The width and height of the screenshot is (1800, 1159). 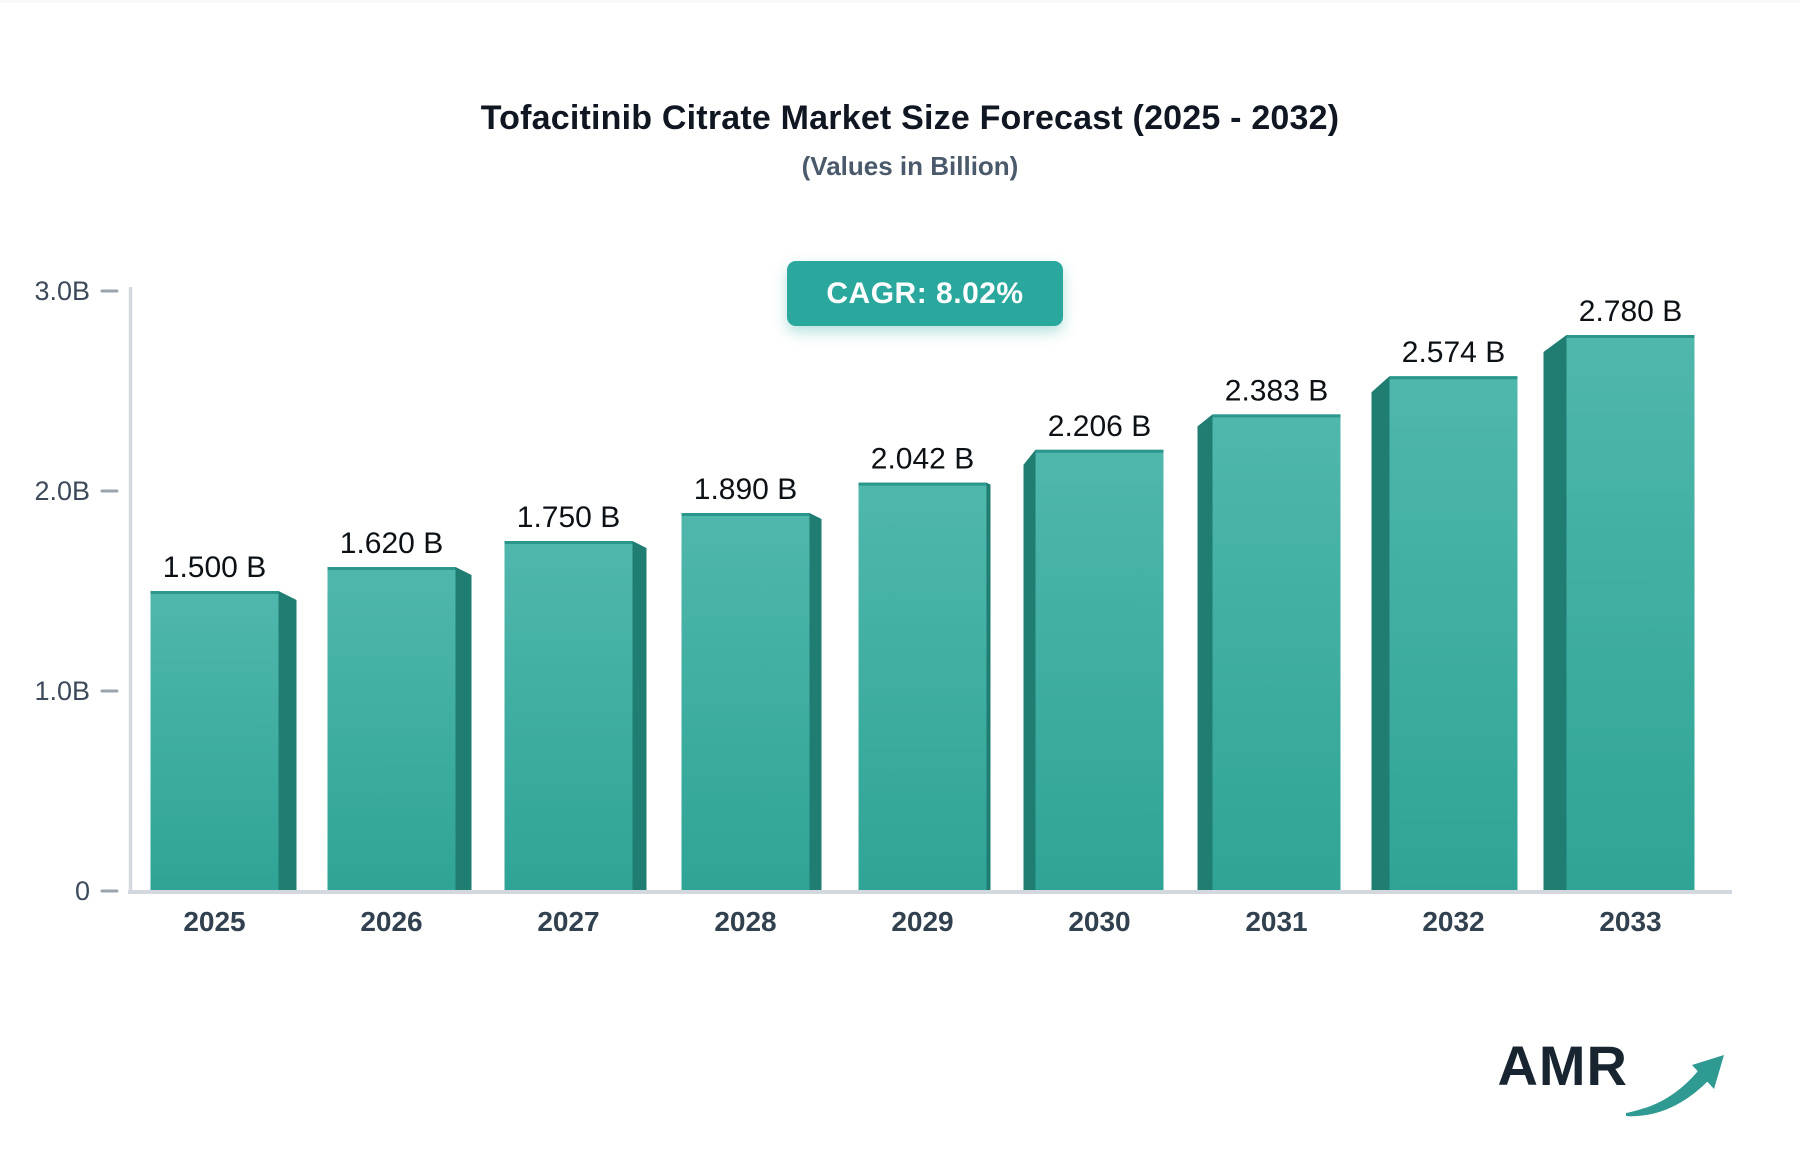 I want to click on bar-value-label: 2.383 B, so click(x=1276, y=390).